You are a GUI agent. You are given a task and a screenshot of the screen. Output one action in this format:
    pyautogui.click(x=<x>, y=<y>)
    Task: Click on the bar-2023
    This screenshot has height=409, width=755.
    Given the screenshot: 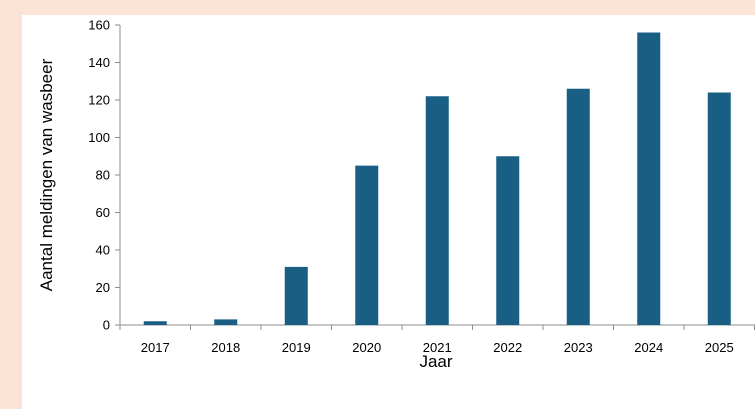 What is the action you would take?
    pyautogui.click(x=578, y=206)
    